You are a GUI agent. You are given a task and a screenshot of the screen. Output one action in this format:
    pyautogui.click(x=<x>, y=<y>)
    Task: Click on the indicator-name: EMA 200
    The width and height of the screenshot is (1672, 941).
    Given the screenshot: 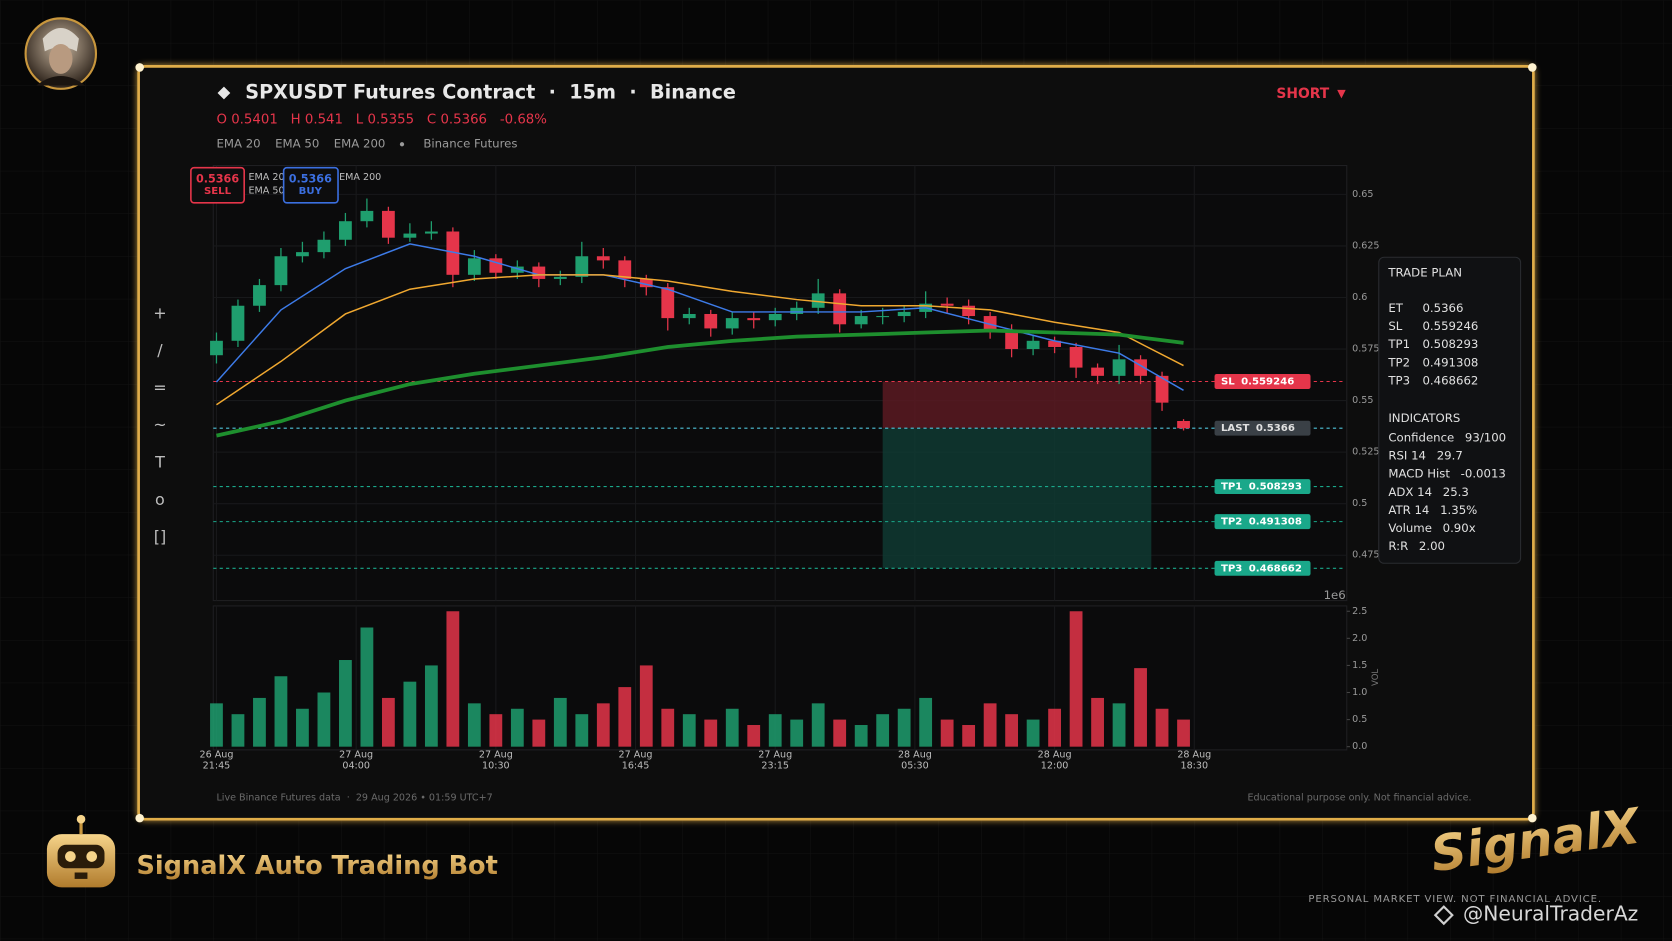 What is the action you would take?
    pyautogui.click(x=360, y=144)
    